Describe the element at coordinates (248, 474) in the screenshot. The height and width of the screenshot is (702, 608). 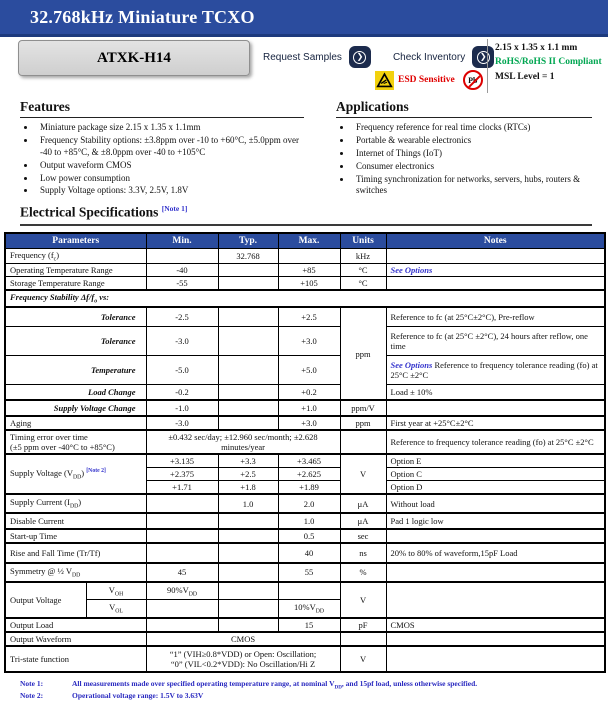
I see `typ-cell: +2.5` at that location.